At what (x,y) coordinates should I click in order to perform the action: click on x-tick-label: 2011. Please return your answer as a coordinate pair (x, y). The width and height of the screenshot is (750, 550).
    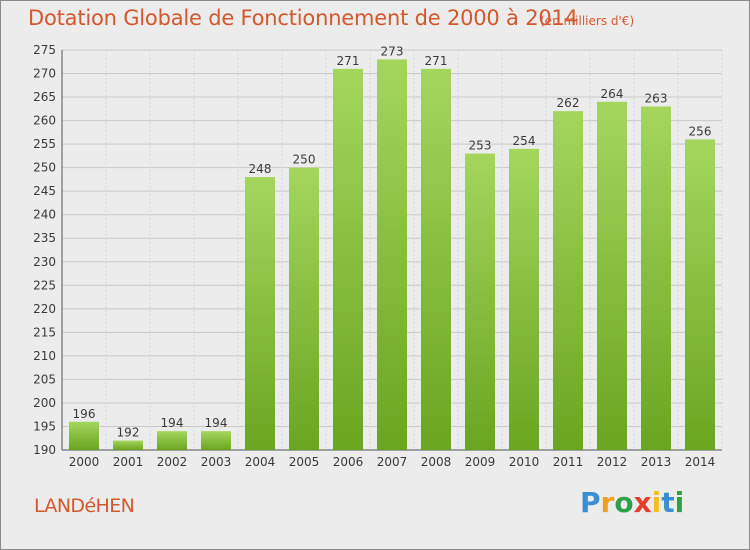
    Looking at the image, I should click on (568, 462).